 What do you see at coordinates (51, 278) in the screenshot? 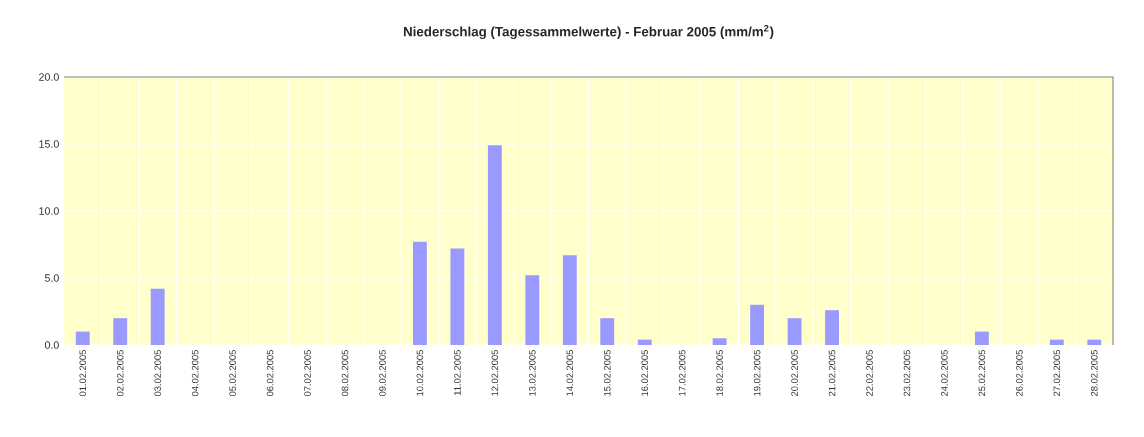
I see `y-tick-label: 5.0` at bounding box center [51, 278].